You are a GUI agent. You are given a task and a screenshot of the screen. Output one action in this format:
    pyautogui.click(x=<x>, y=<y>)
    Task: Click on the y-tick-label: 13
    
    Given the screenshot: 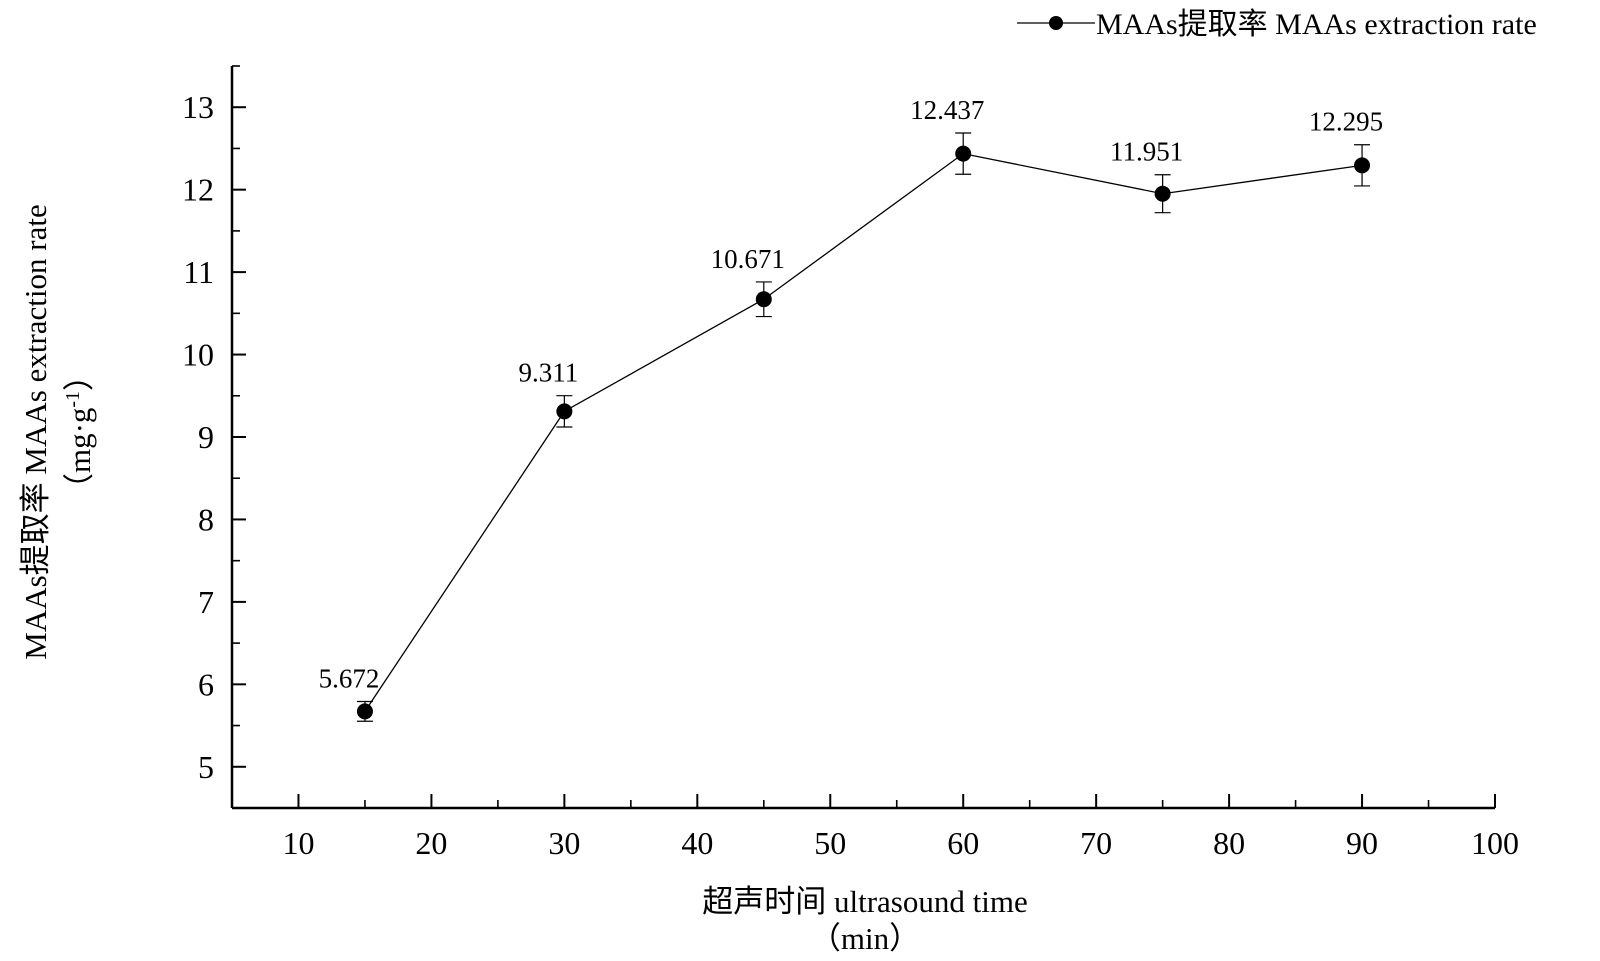 What is the action you would take?
    pyautogui.click(x=198, y=107)
    